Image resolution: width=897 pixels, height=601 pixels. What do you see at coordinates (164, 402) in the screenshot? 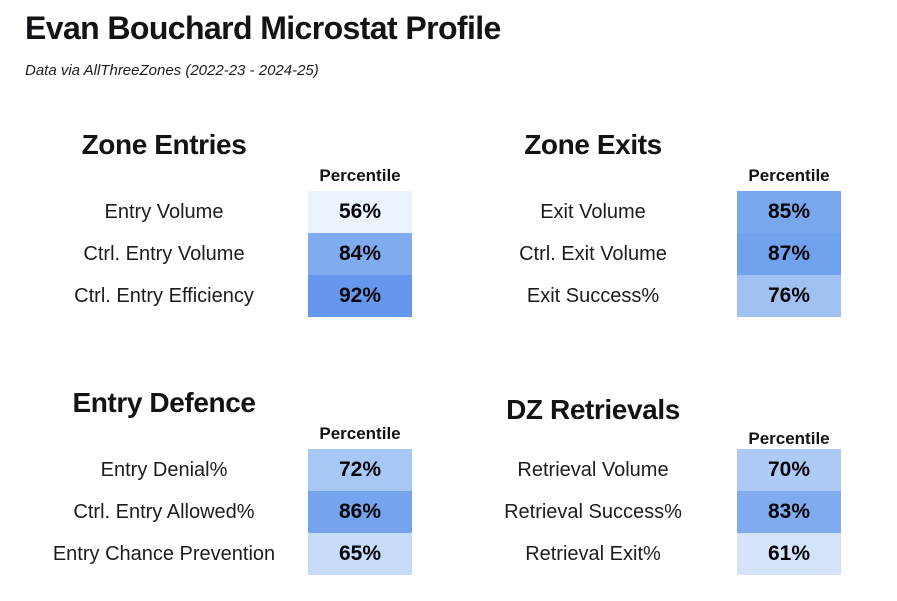
I see `section-title: Entry Defence` at bounding box center [164, 402].